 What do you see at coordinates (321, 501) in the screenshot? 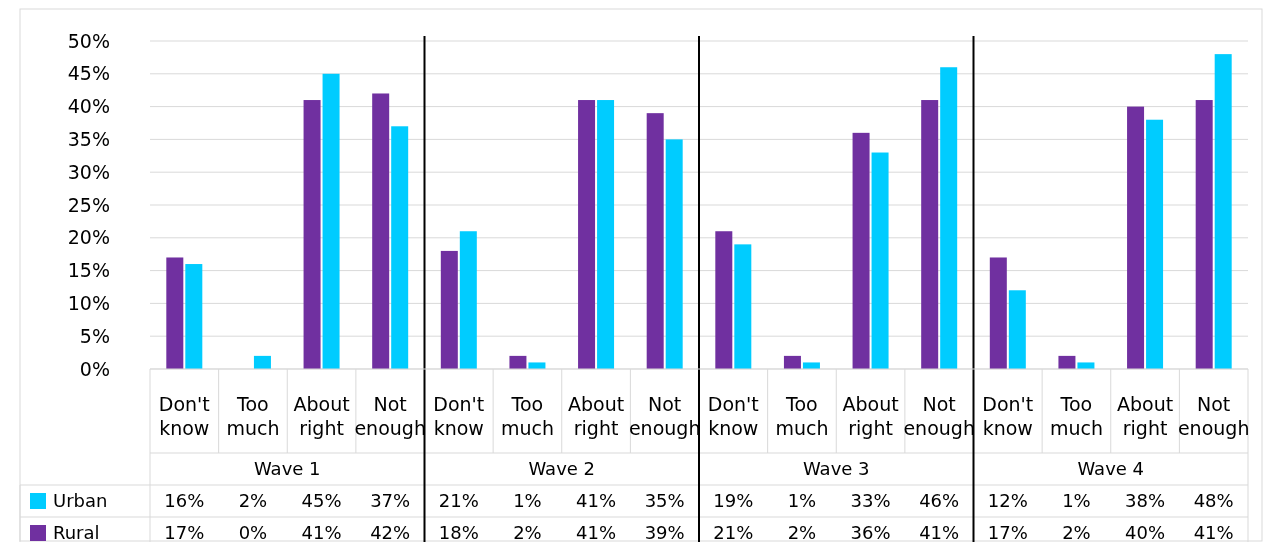
I see `data-label: 45%` at bounding box center [321, 501].